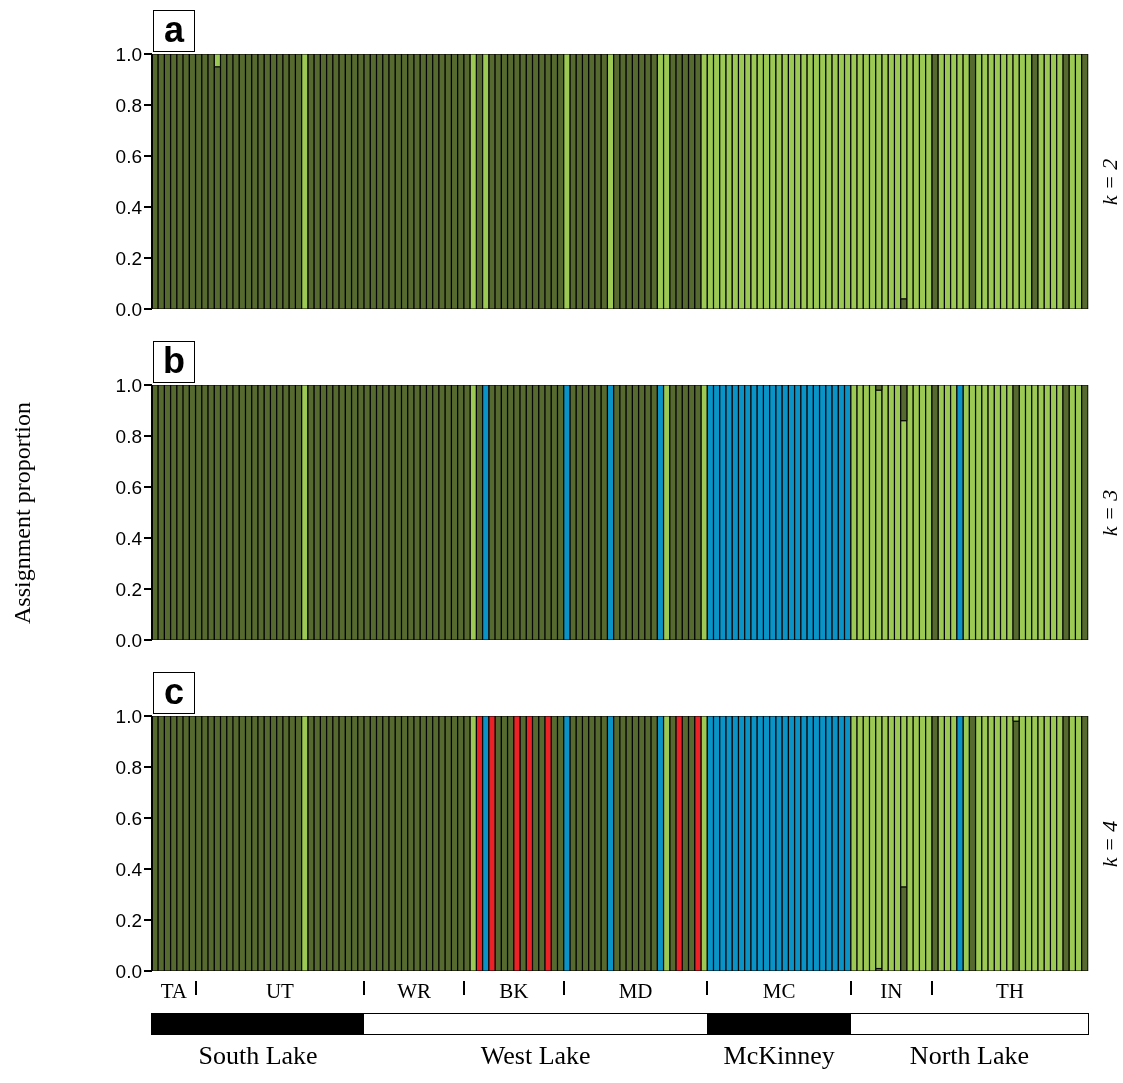  I want to click on text: MC, so click(779, 991).